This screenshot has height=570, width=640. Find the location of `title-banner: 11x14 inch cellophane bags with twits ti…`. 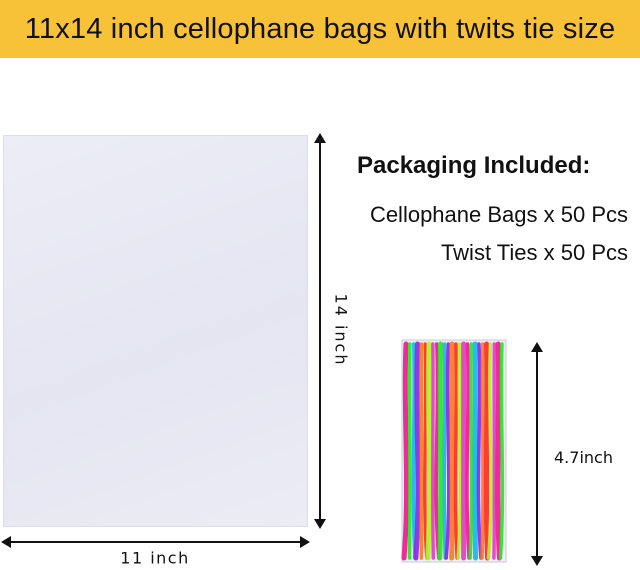

title-banner: 11x14 inch cellophane bags with twits ti… is located at coordinates (320, 29).